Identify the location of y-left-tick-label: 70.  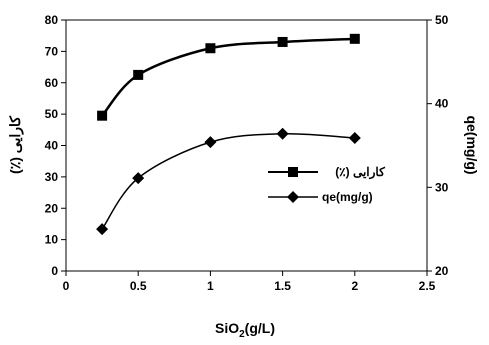
(52, 51).